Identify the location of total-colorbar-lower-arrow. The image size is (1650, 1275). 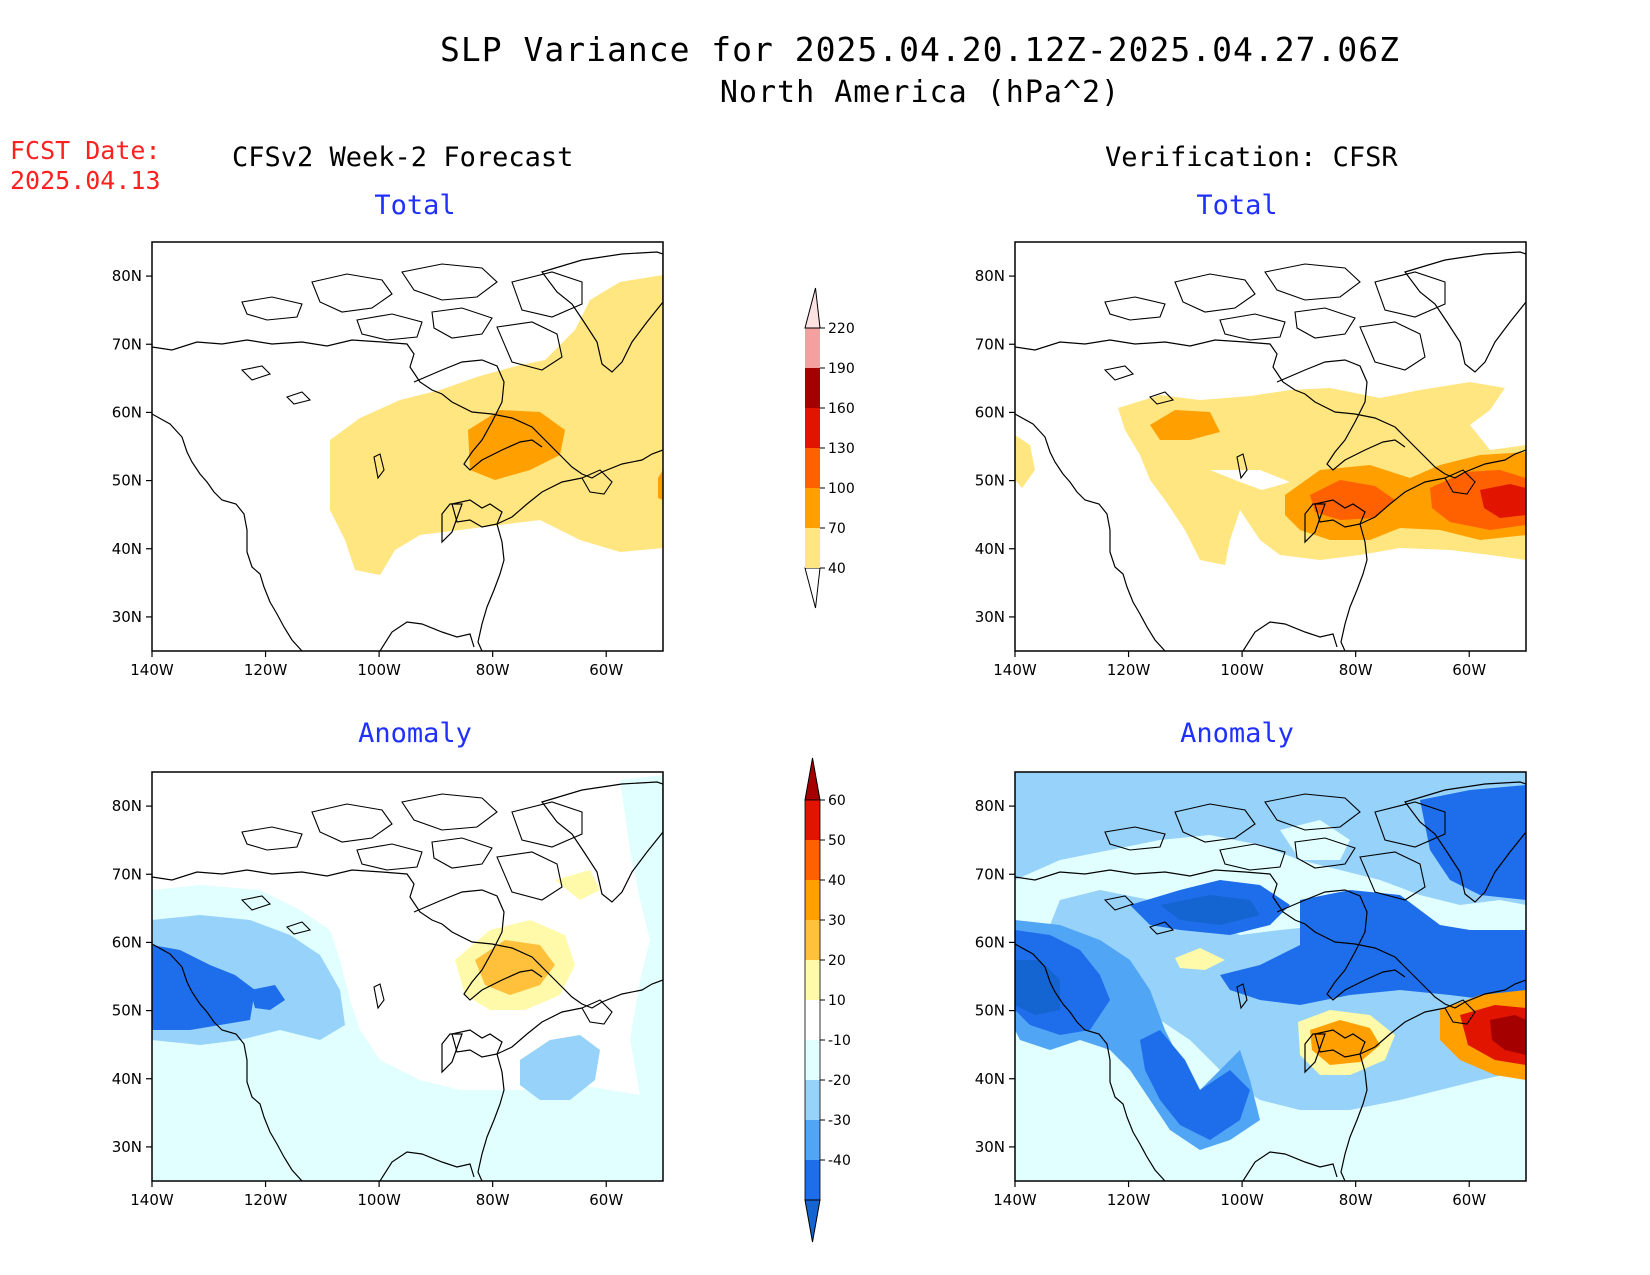
(812, 588).